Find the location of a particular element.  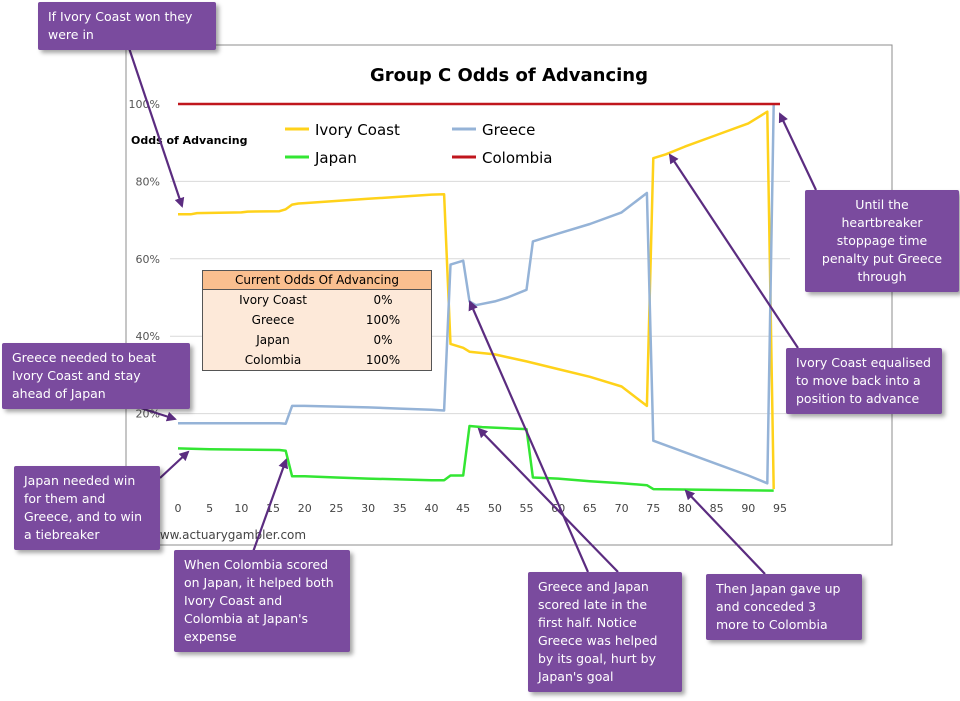

x-tick-label: 75 is located at coordinates (653, 508).